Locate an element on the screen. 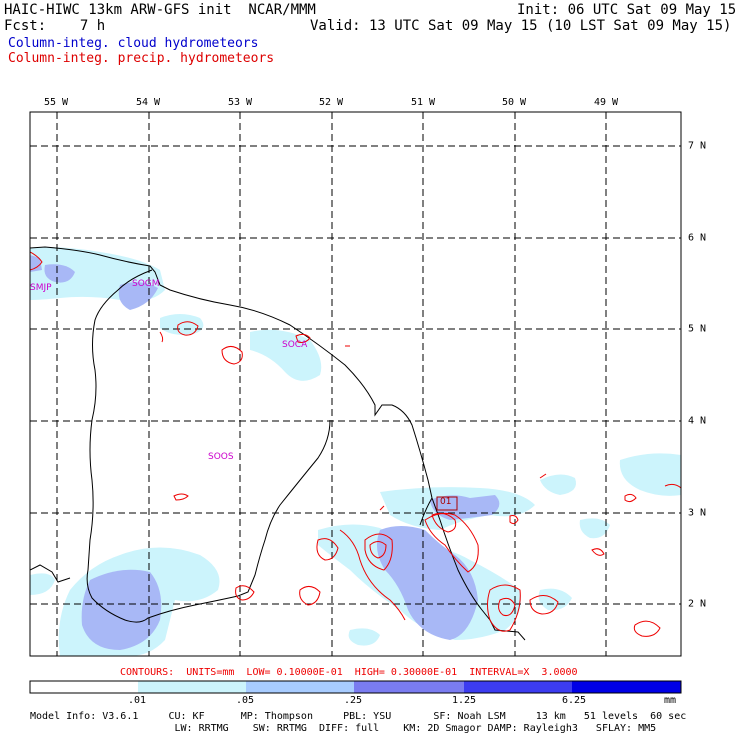 The height and width of the screenshot is (740, 740). colorbar-unit: mm is located at coordinates (670, 700).